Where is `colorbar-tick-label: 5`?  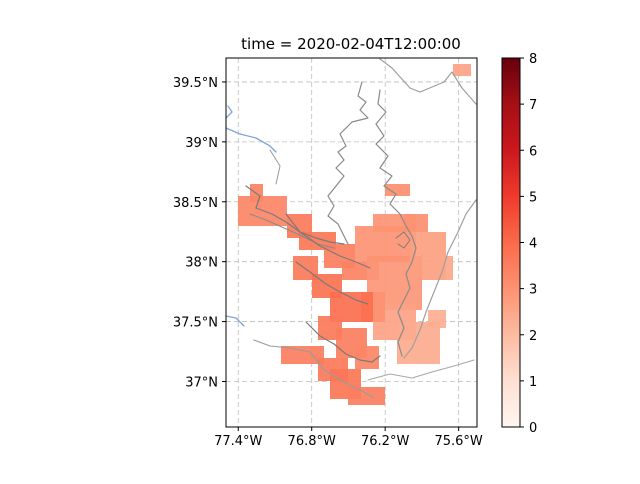
colorbar-tick-label: 5 is located at coordinates (533, 197).